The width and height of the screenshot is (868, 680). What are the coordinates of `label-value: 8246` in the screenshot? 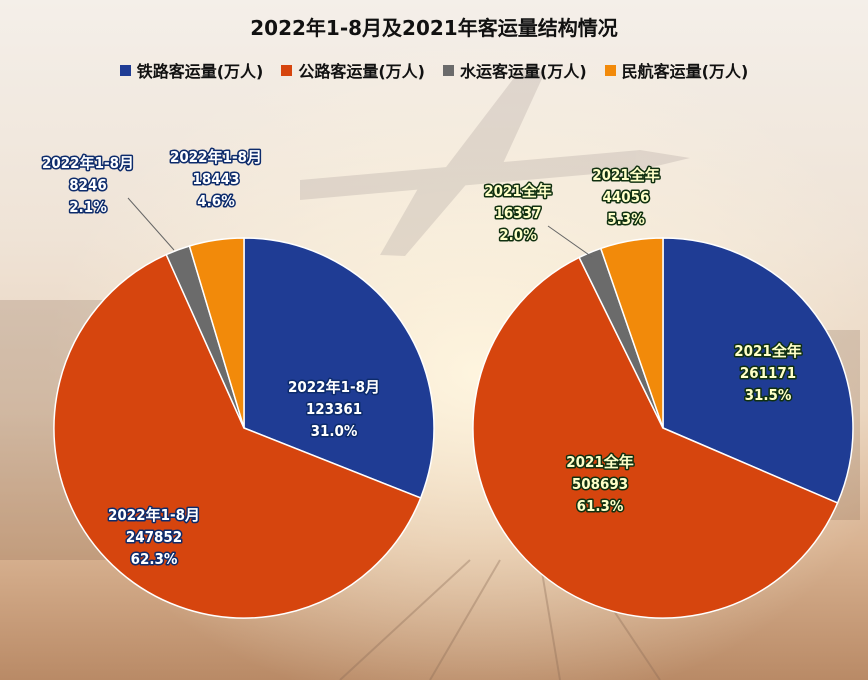 It's located at (88, 185).